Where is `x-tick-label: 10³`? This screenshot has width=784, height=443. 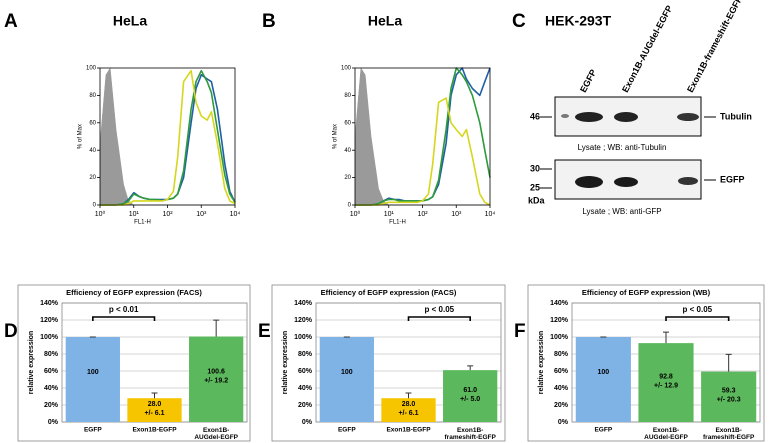
x-tick-label: 10³ is located at coordinates (456, 214).